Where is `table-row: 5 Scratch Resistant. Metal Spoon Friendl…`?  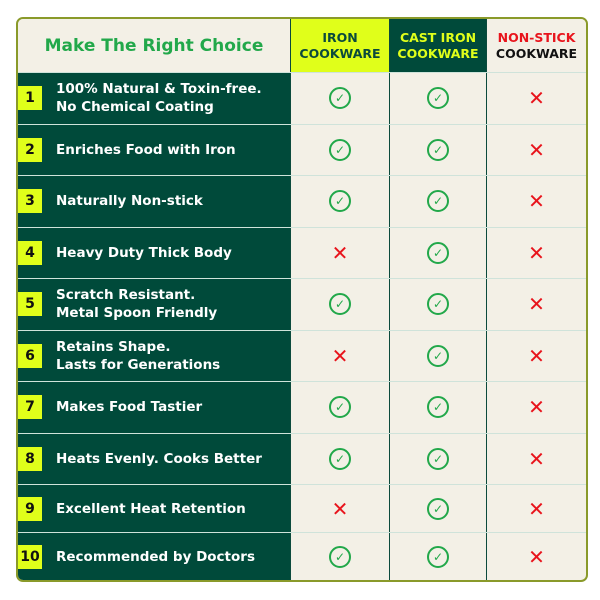
table-row: 5 Scratch Resistant. Metal Spoon Friendl… is located at coordinates (302, 304).